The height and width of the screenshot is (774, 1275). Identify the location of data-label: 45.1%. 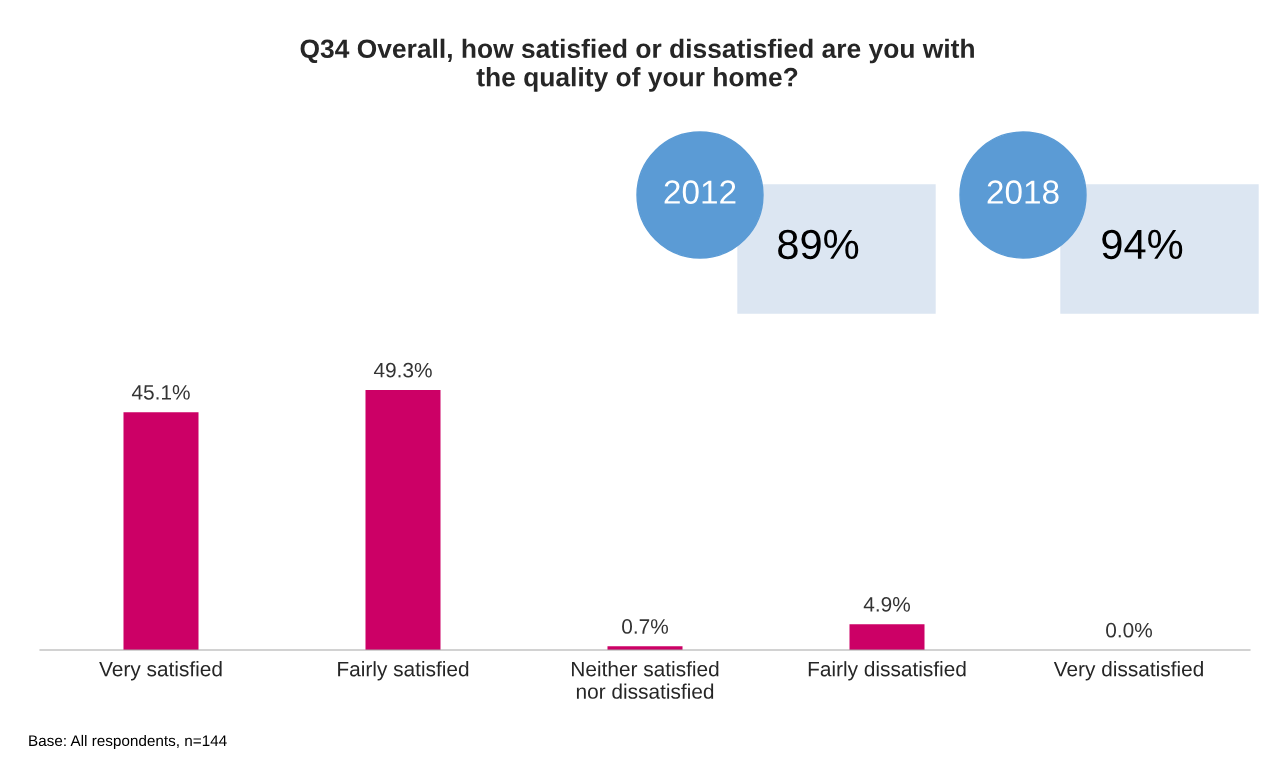
(160, 392).